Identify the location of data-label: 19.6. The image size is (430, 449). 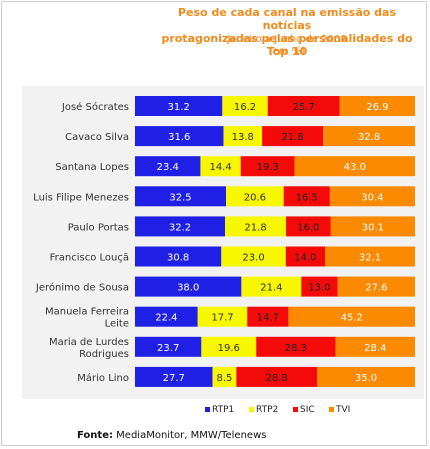
(229, 348).